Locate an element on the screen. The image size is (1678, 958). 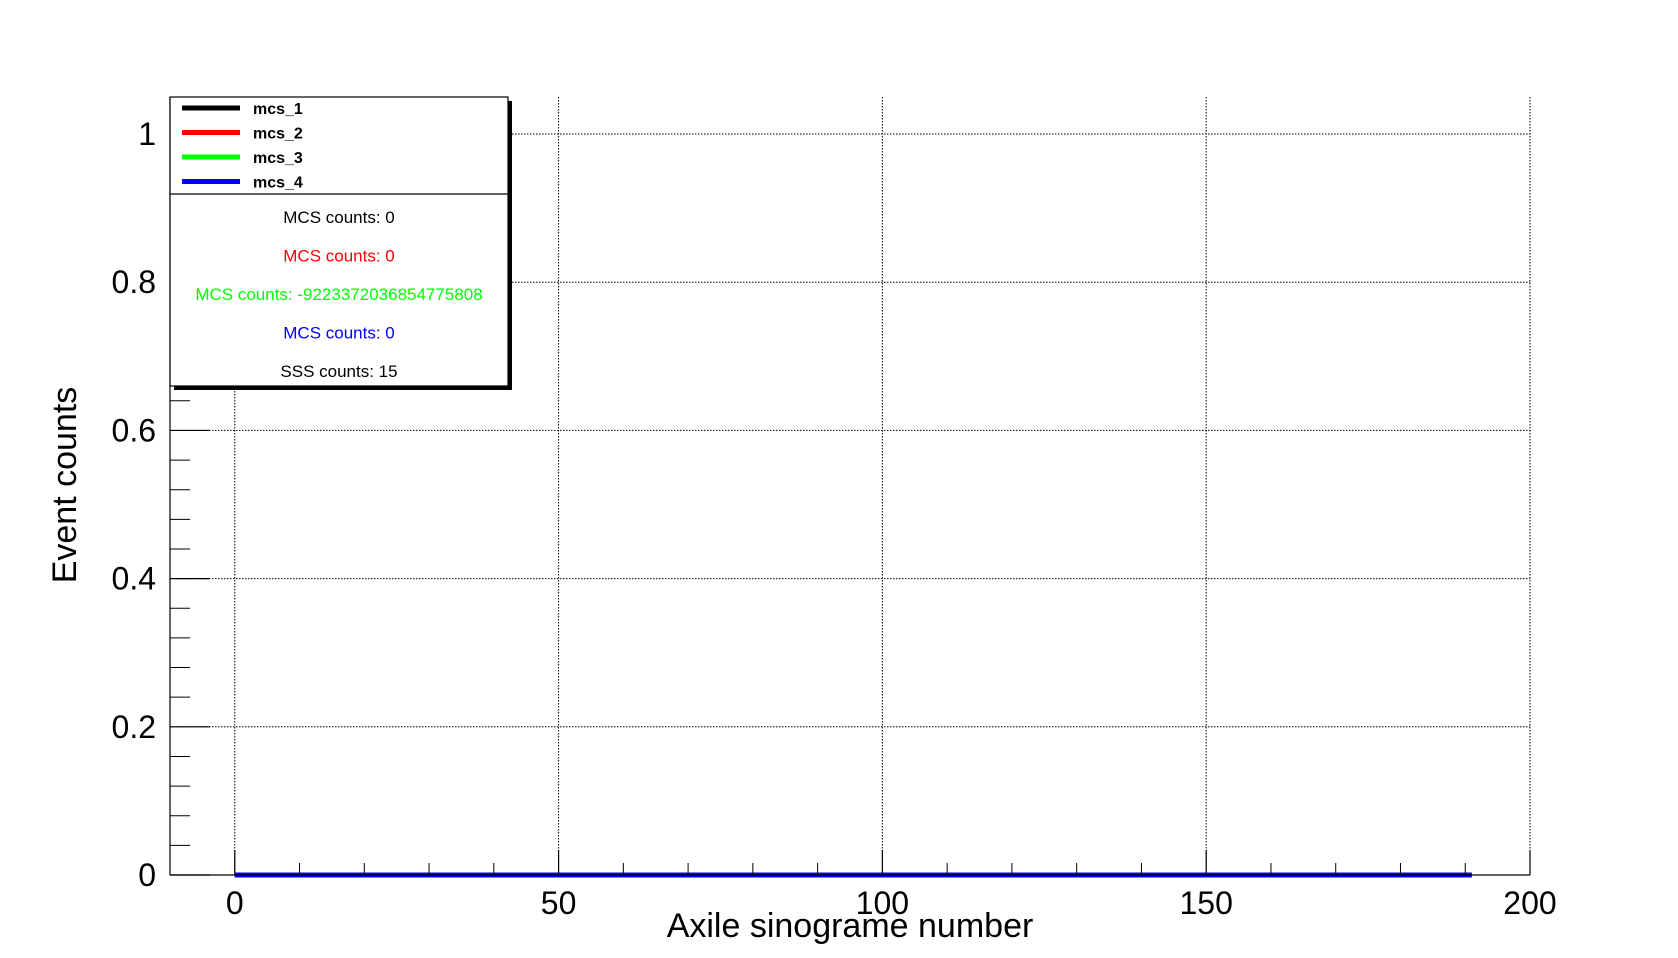
x-tick-label-4: 200 is located at coordinates (1529, 903).